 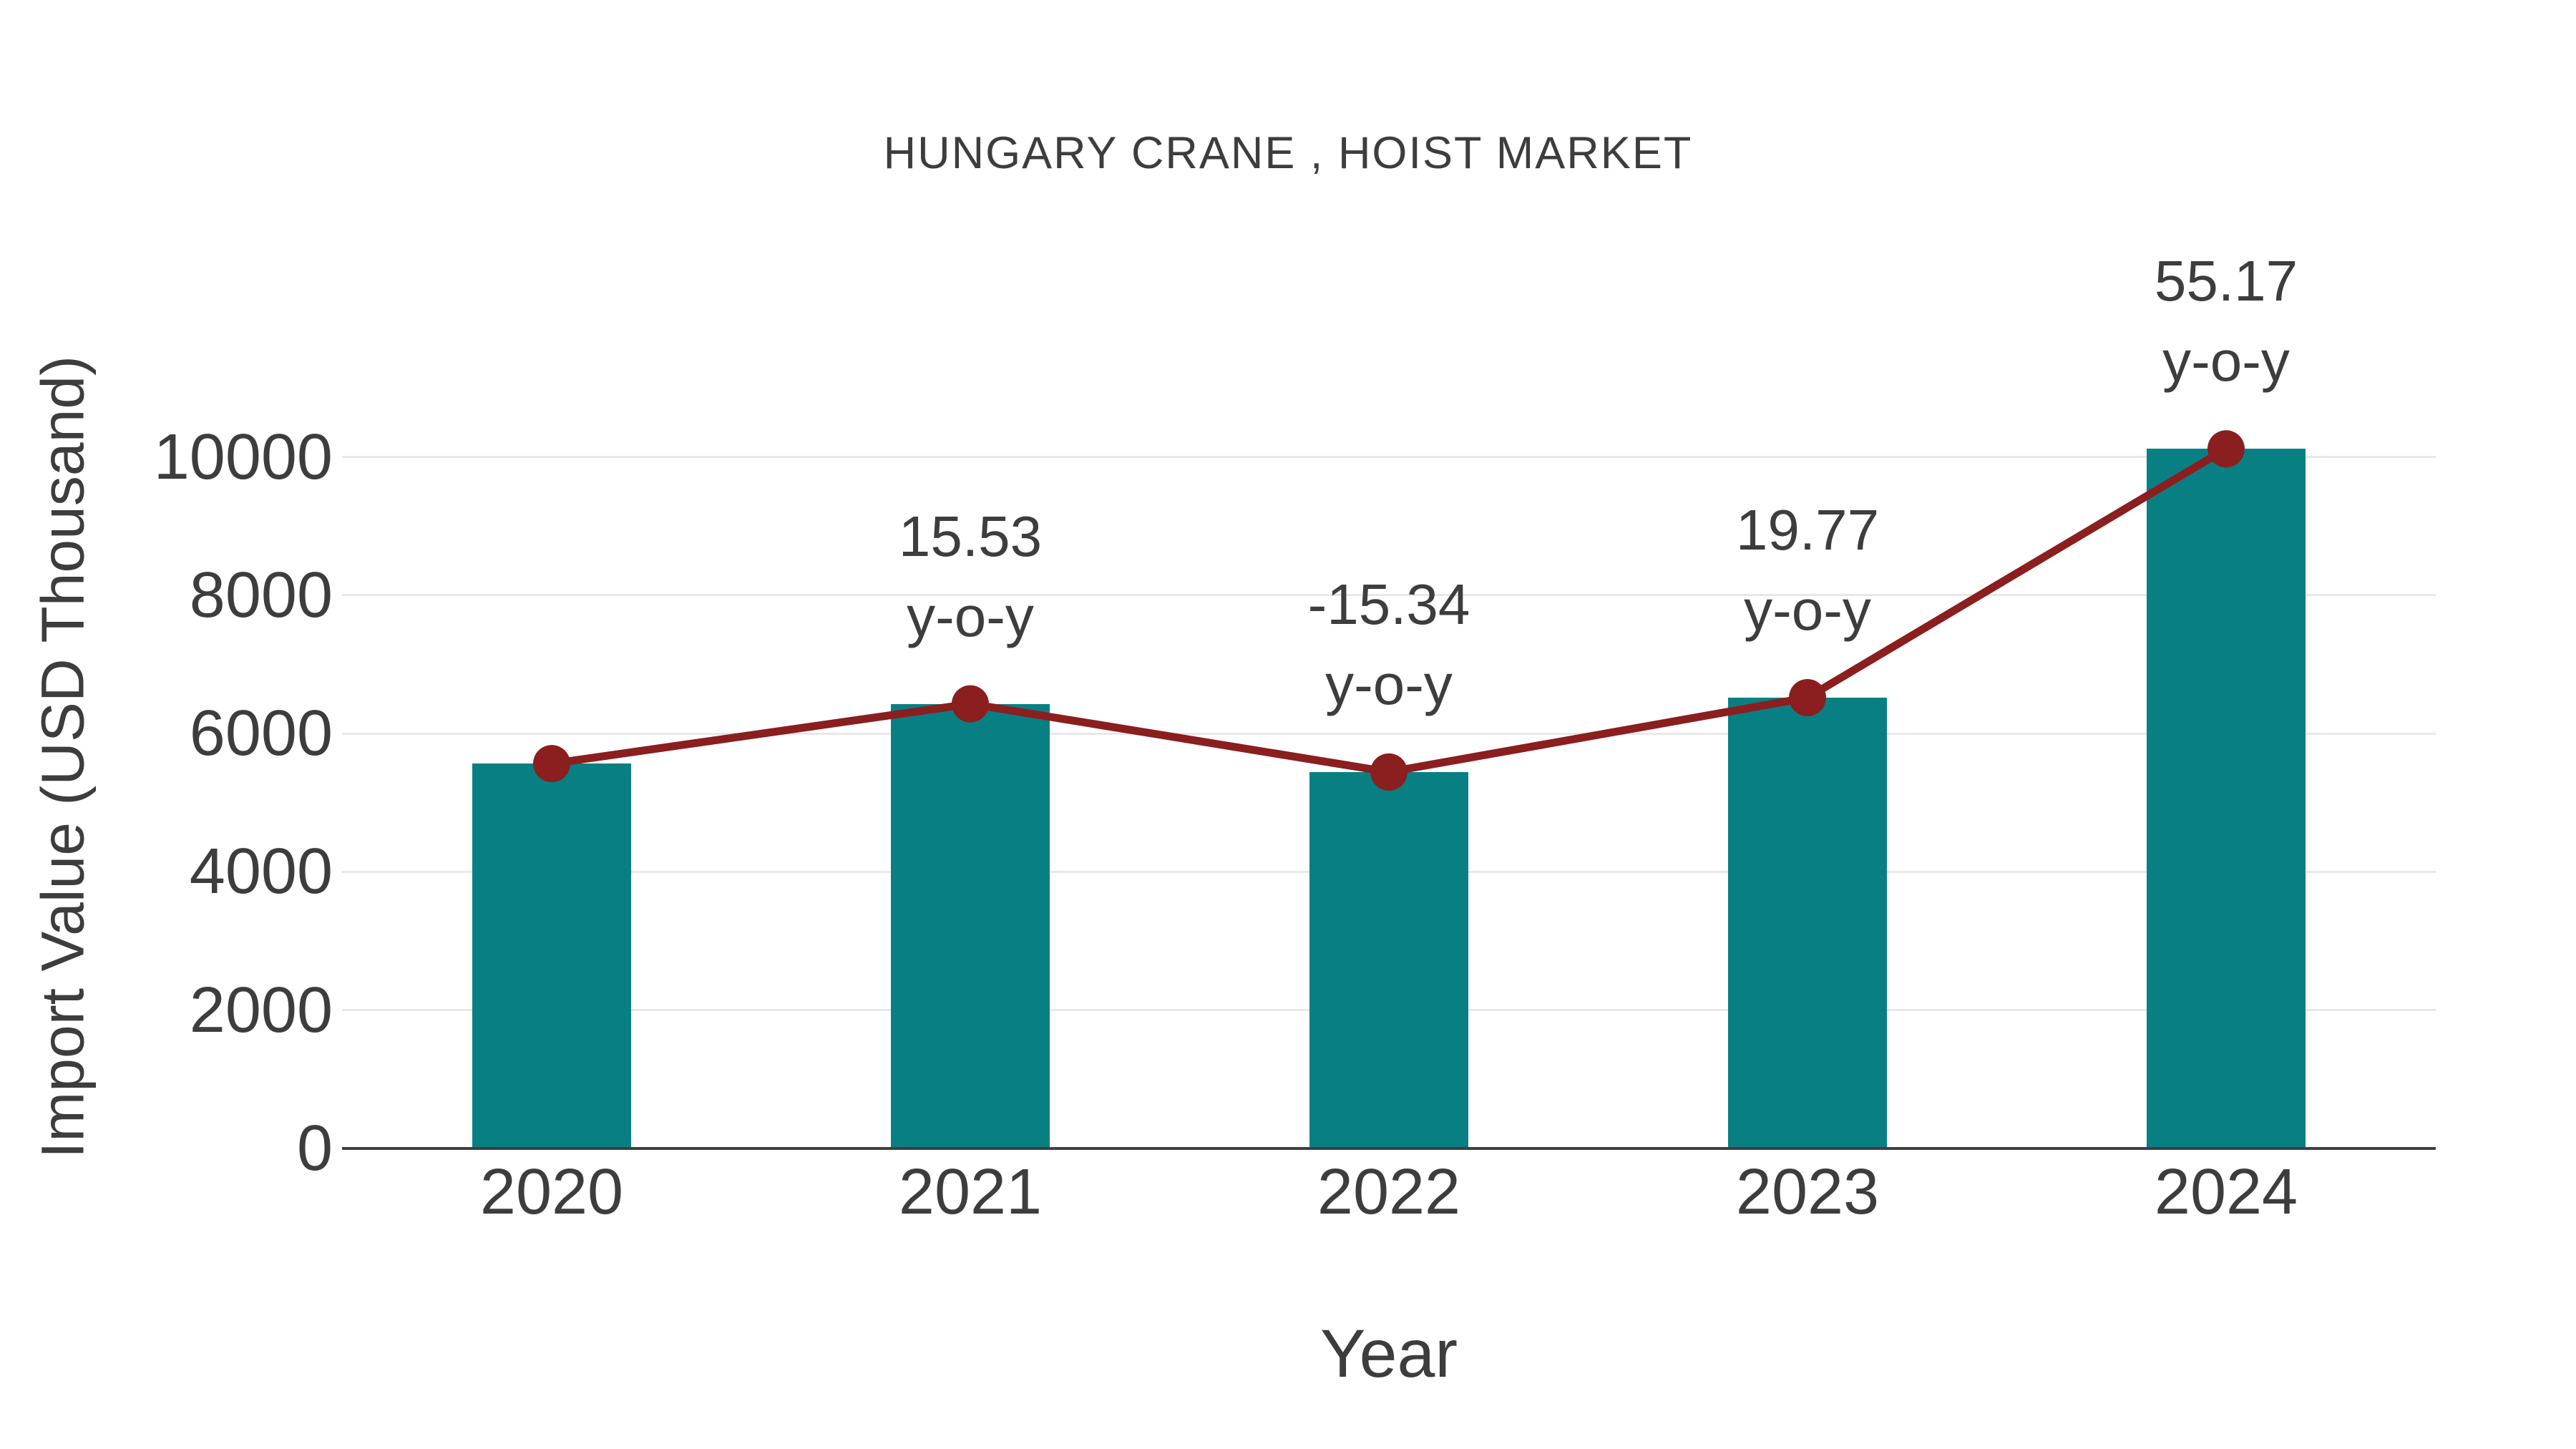 I want to click on x-axis-line, so click(x=1389, y=1148).